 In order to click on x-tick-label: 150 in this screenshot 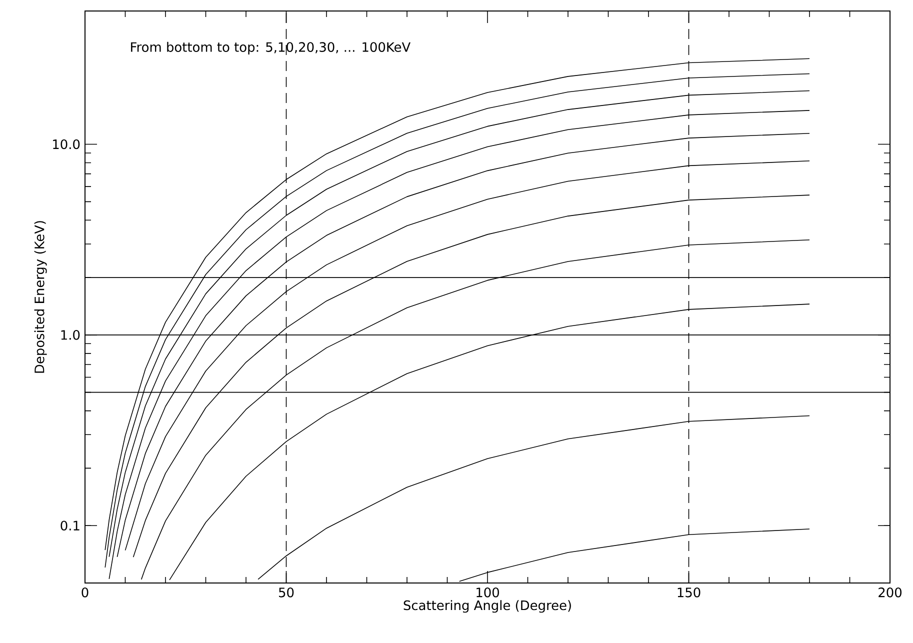, I will do `click(689, 593)`.